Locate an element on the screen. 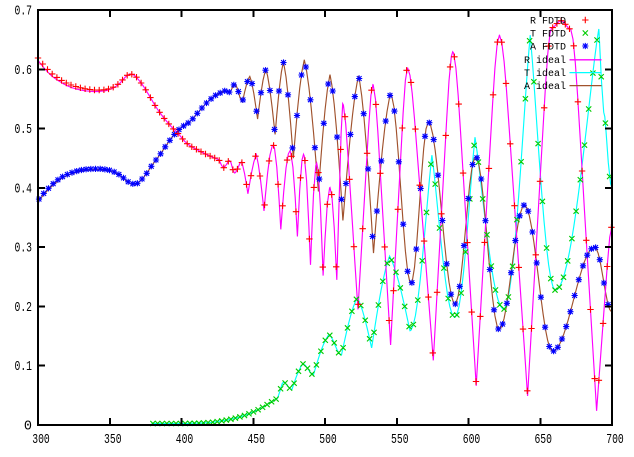 The image size is (634, 457). svg-text: 0.4 is located at coordinates (24, 189).